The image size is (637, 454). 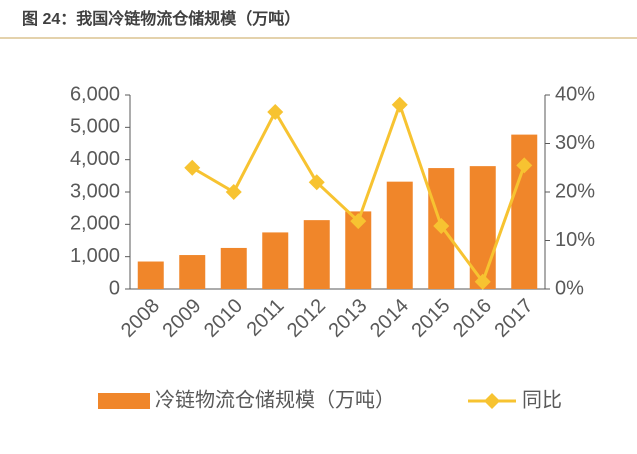 What do you see at coordinates (513, 318) in the screenshot?
I see `x-tick-label: 2017` at bounding box center [513, 318].